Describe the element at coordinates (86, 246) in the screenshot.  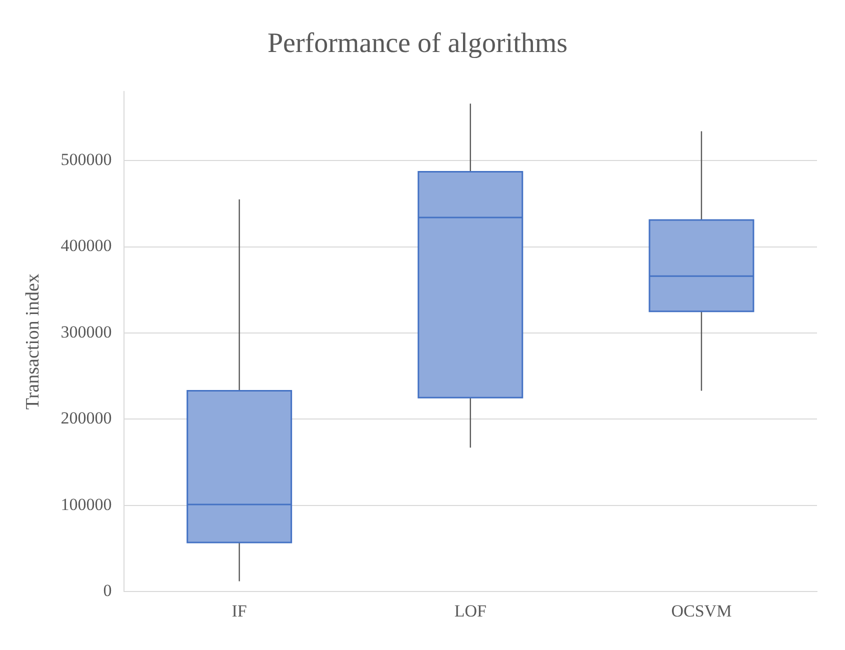
I see `y-tick-label: 400000` at that location.